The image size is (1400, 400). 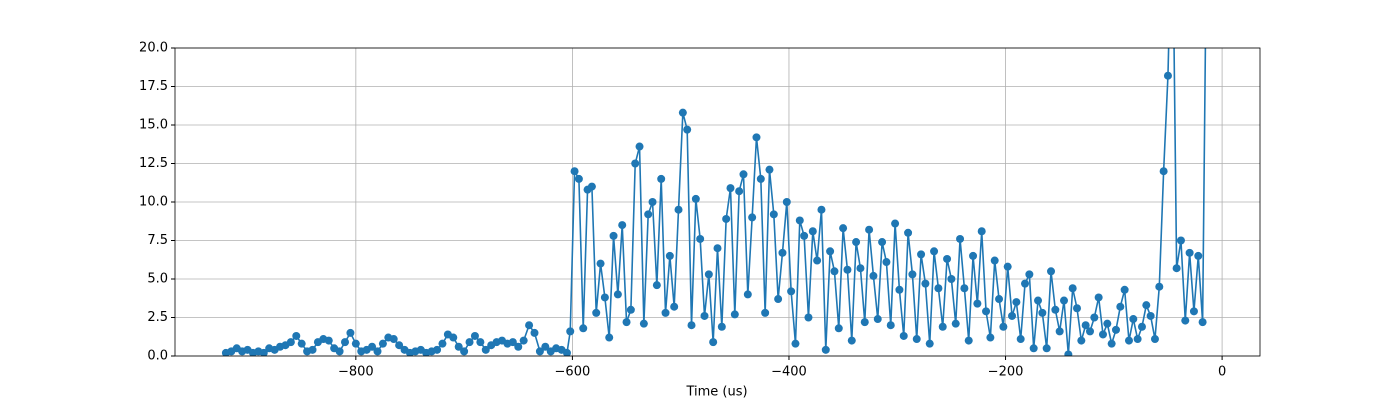 I want to click on x-tick-label: −200, so click(x=1006, y=372).